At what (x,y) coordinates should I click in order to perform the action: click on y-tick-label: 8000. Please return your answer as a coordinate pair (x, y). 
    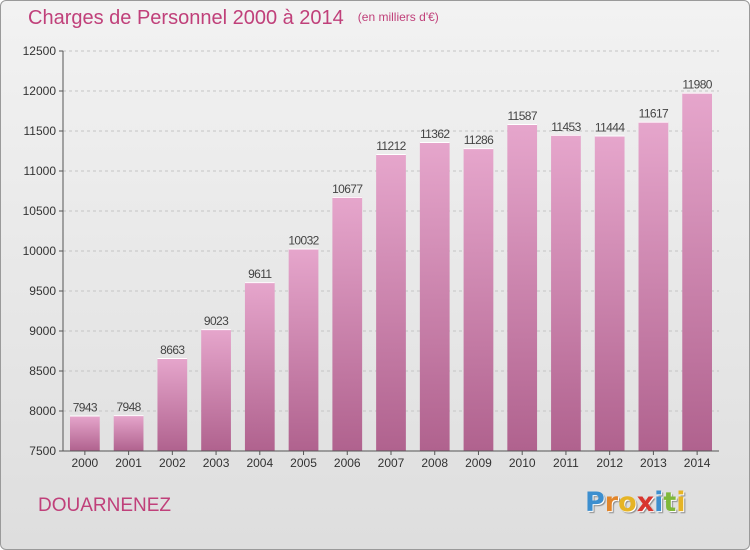
    Looking at the image, I should click on (42, 411).